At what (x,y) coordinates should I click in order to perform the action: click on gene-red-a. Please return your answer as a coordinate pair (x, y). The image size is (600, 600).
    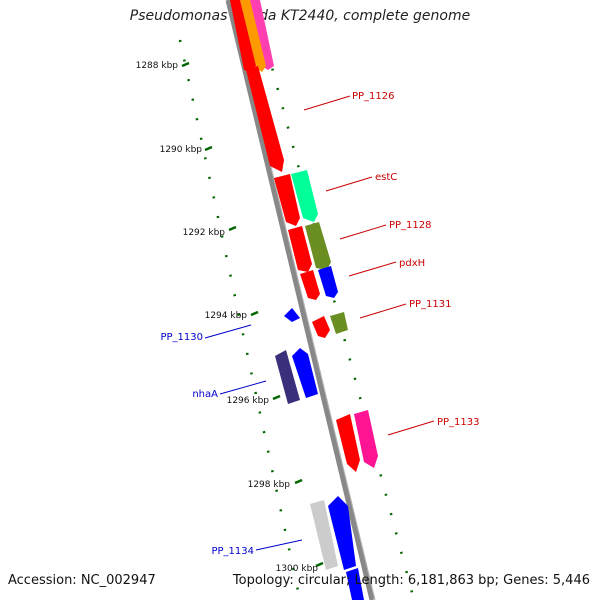
    Looking at the image, I should click on (287, 200).